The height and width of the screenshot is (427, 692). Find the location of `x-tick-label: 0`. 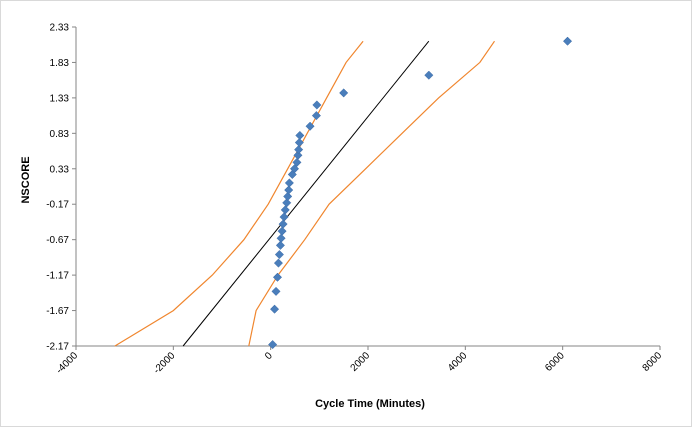

x-tick-label: 0 is located at coordinates (269, 356).